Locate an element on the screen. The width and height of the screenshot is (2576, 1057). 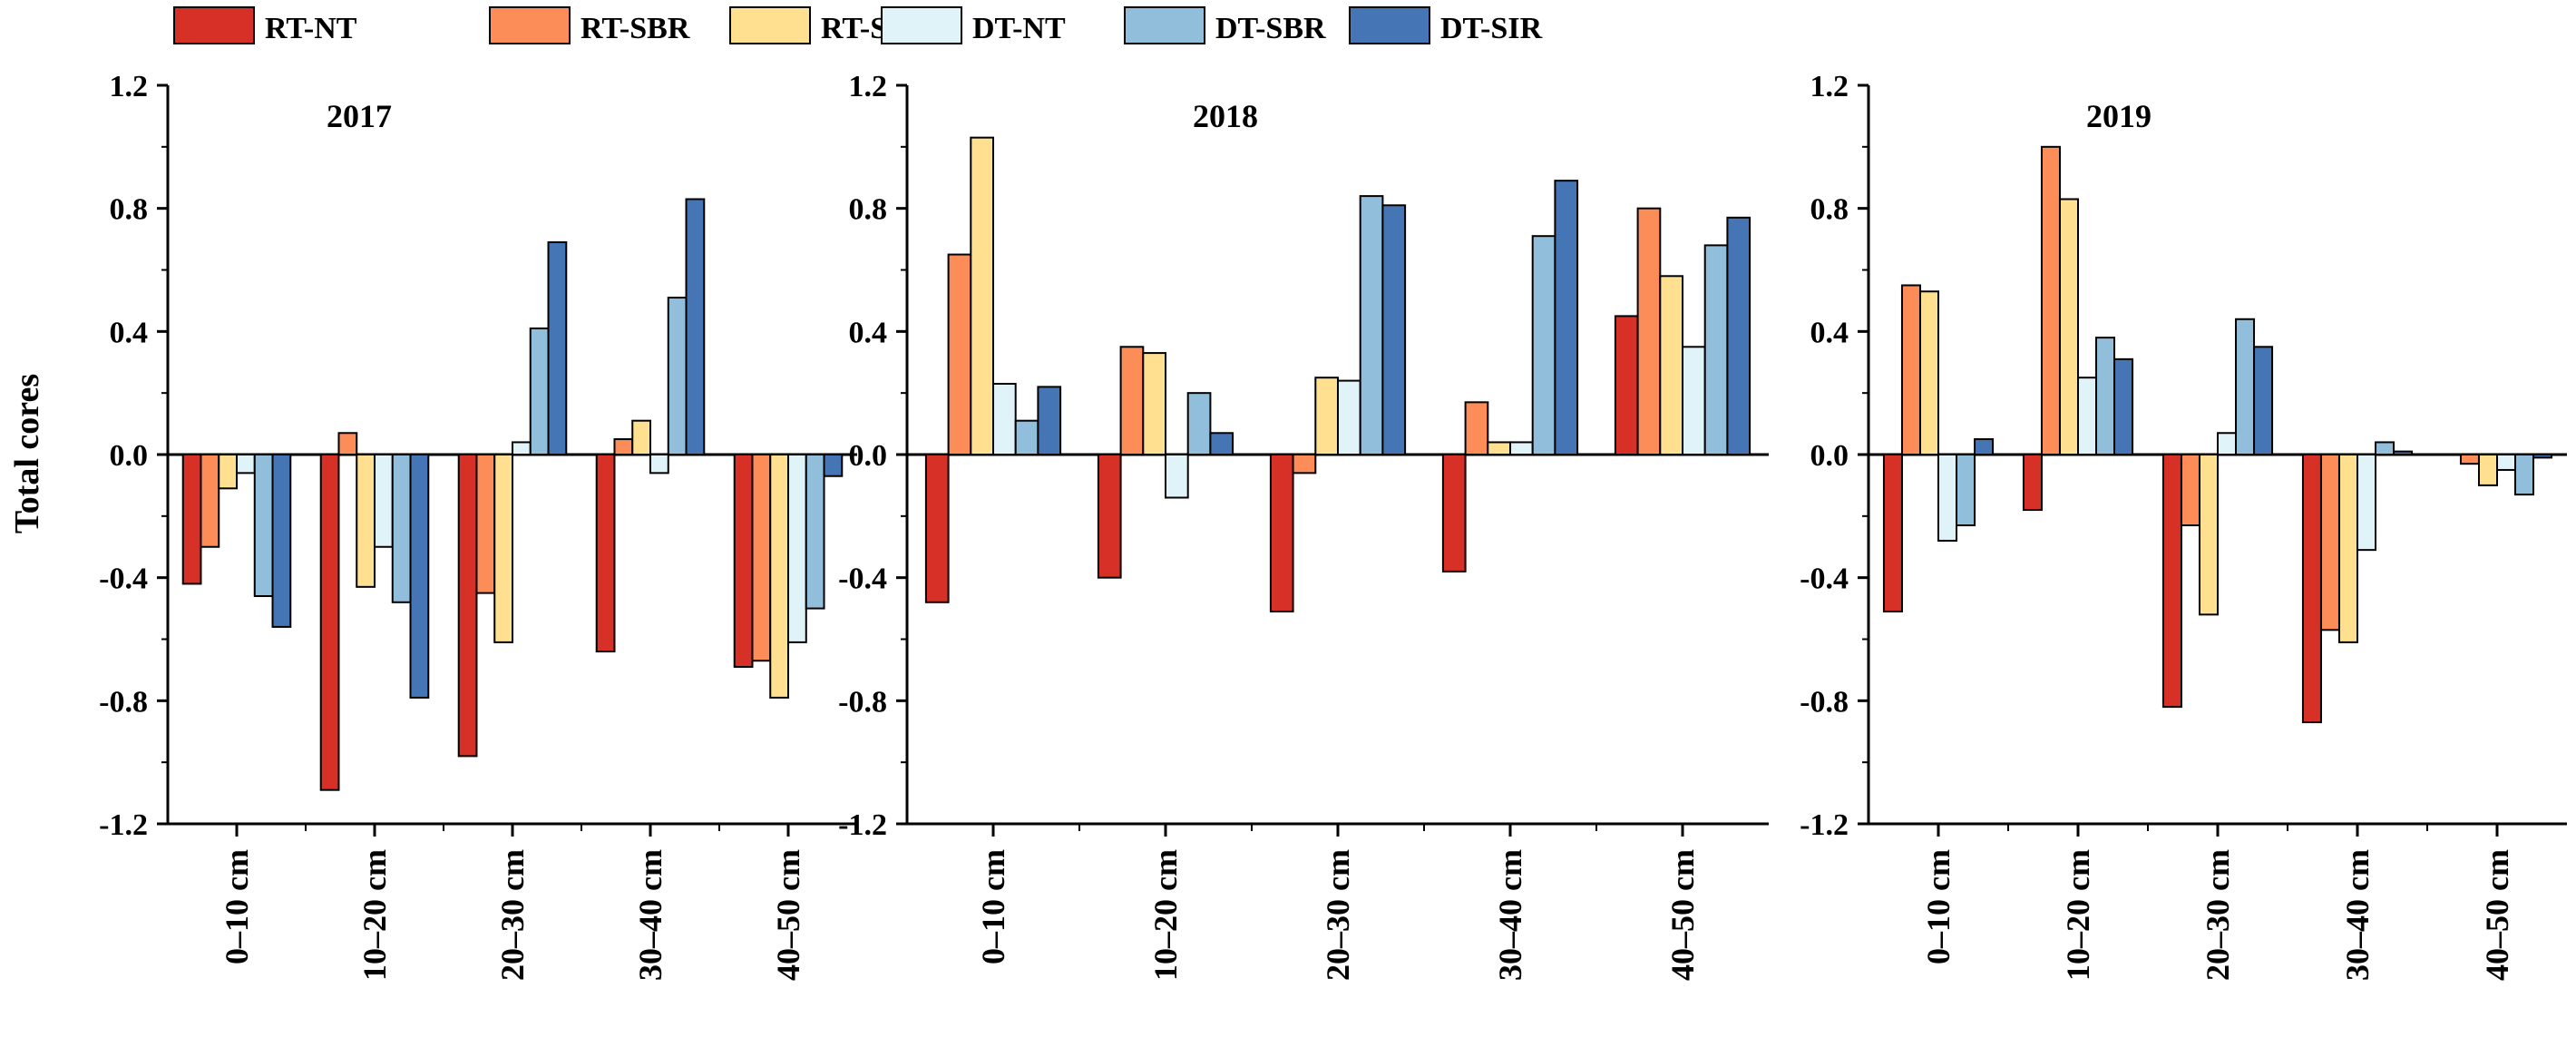
panel-title: 2019 is located at coordinates (2119, 116).